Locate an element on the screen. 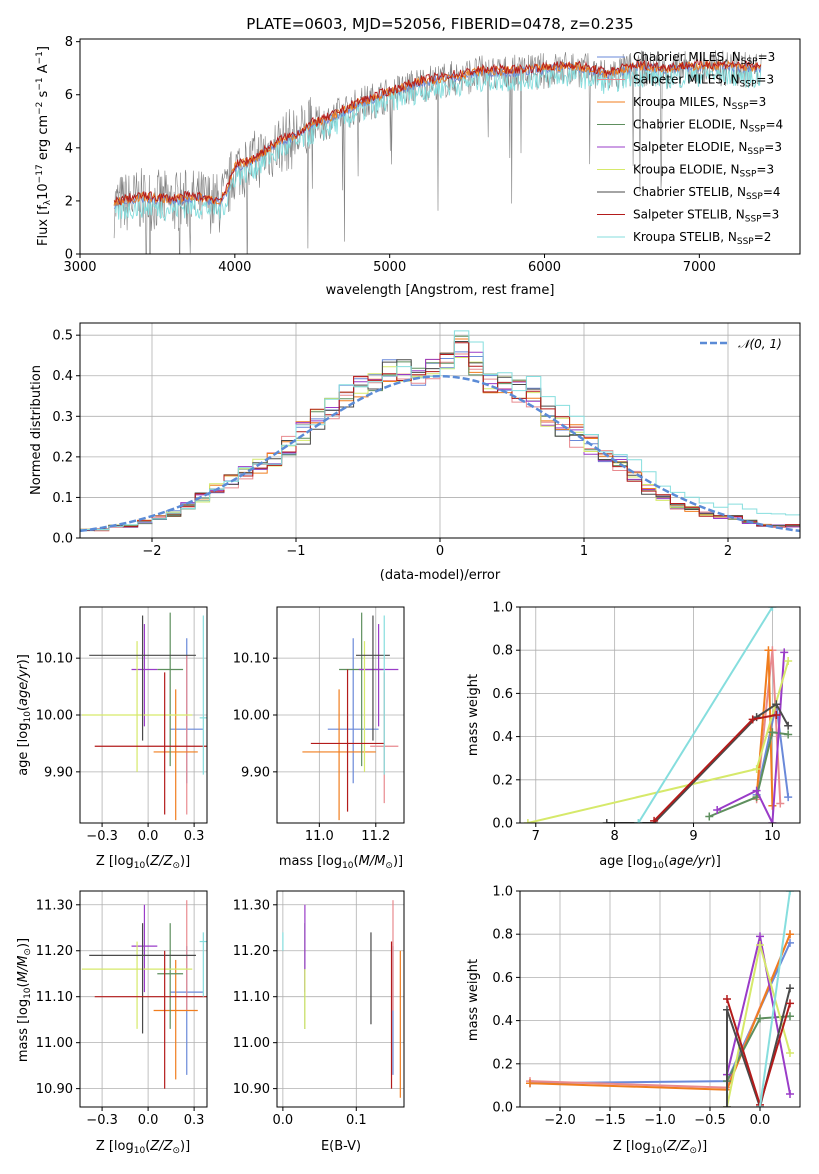 This screenshot has width=819, height=1174. x-tick-label: 4000 is located at coordinates (234, 267).